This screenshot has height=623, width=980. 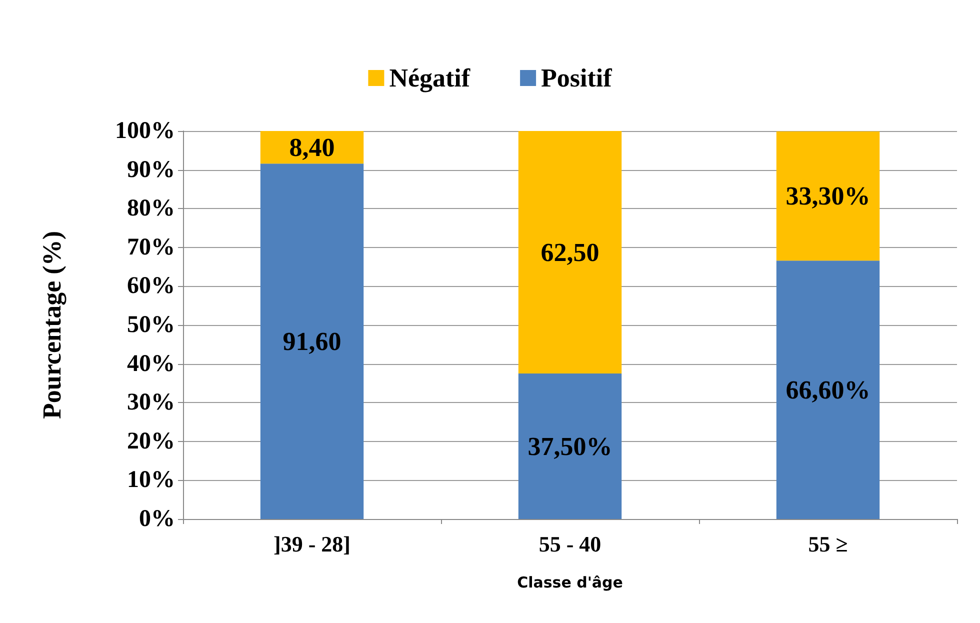 I want to click on x-axis-title: Classe d'âge, so click(x=570, y=583).